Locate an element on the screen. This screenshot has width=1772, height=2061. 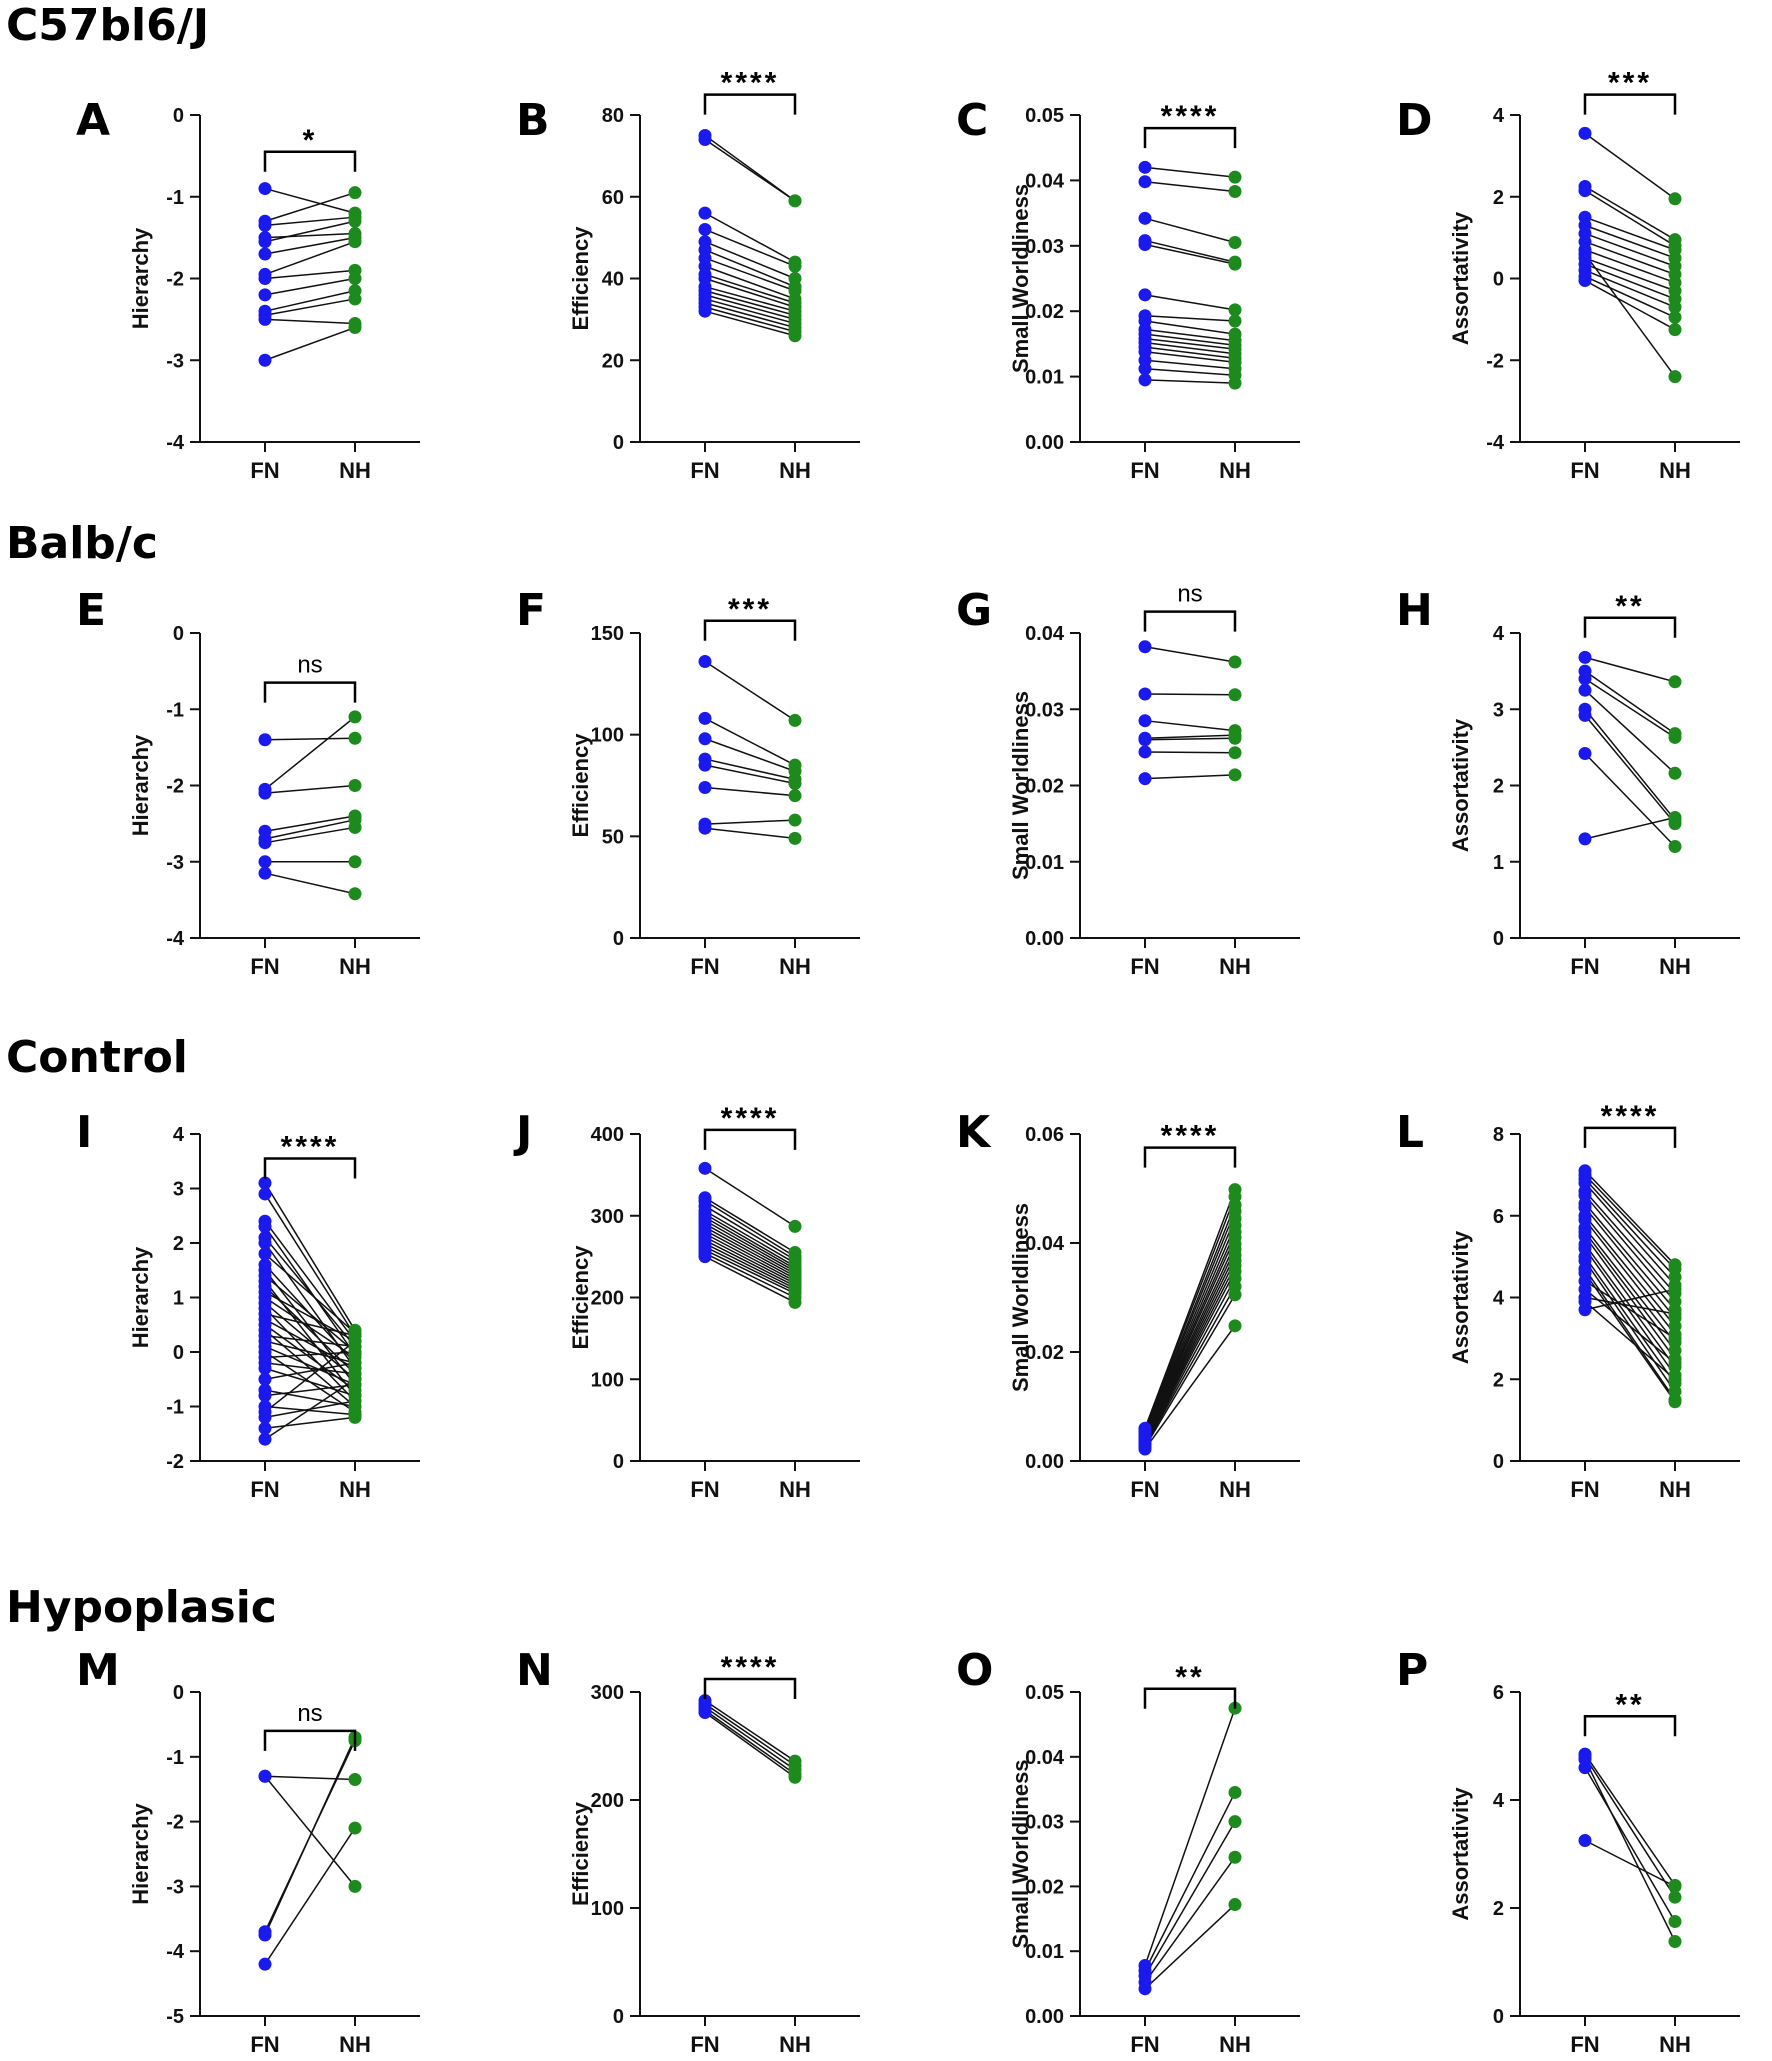
panel-letter: P is located at coordinates (1412, 1670).